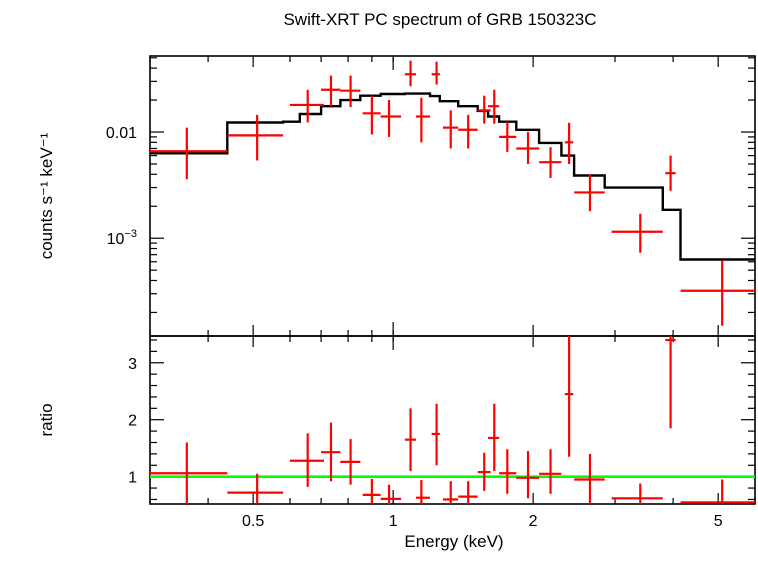 The width and height of the screenshot is (758, 561). What do you see at coordinates (533, 521) in the screenshot?
I see `energy-x-tick-label: 2` at bounding box center [533, 521].